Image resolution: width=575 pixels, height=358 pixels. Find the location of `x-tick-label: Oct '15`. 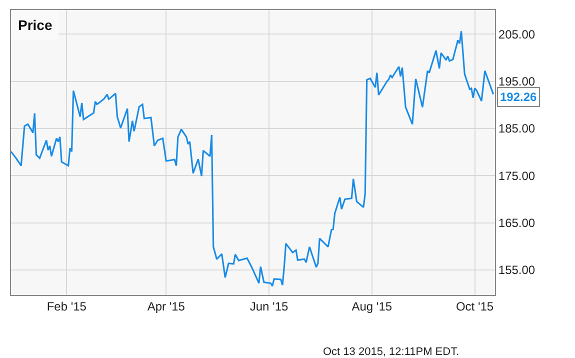

x-tick-label: Oct '15 is located at coordinates (475, 306).